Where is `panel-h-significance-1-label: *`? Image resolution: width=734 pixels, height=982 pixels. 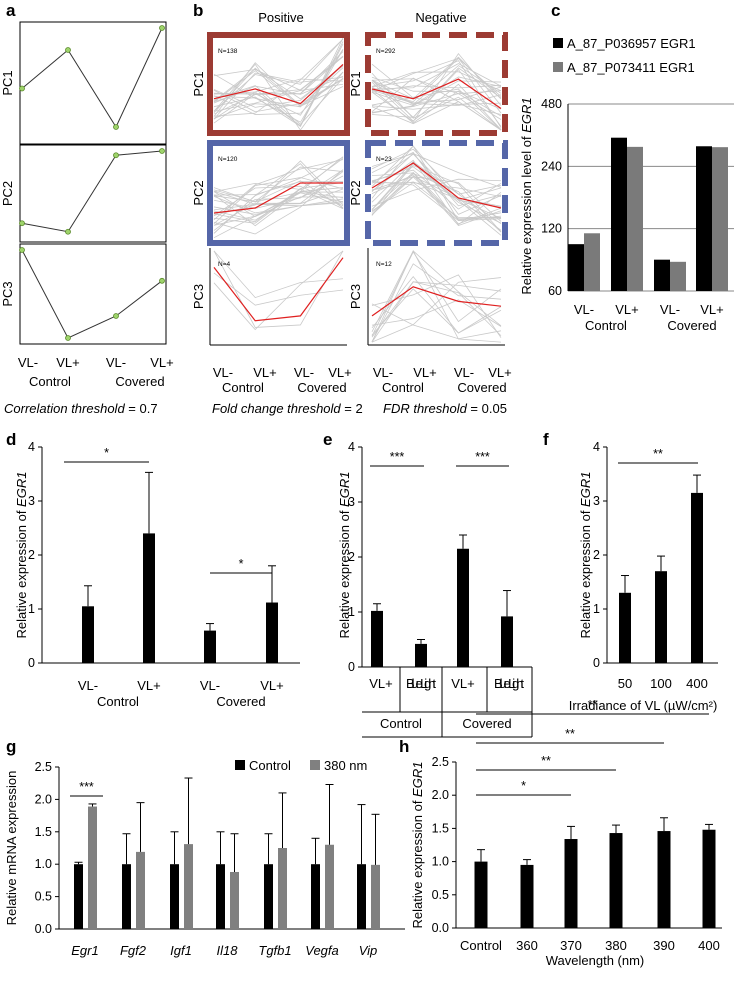 panel-h-significance-1-label: * is located at coordinates (523, 786).